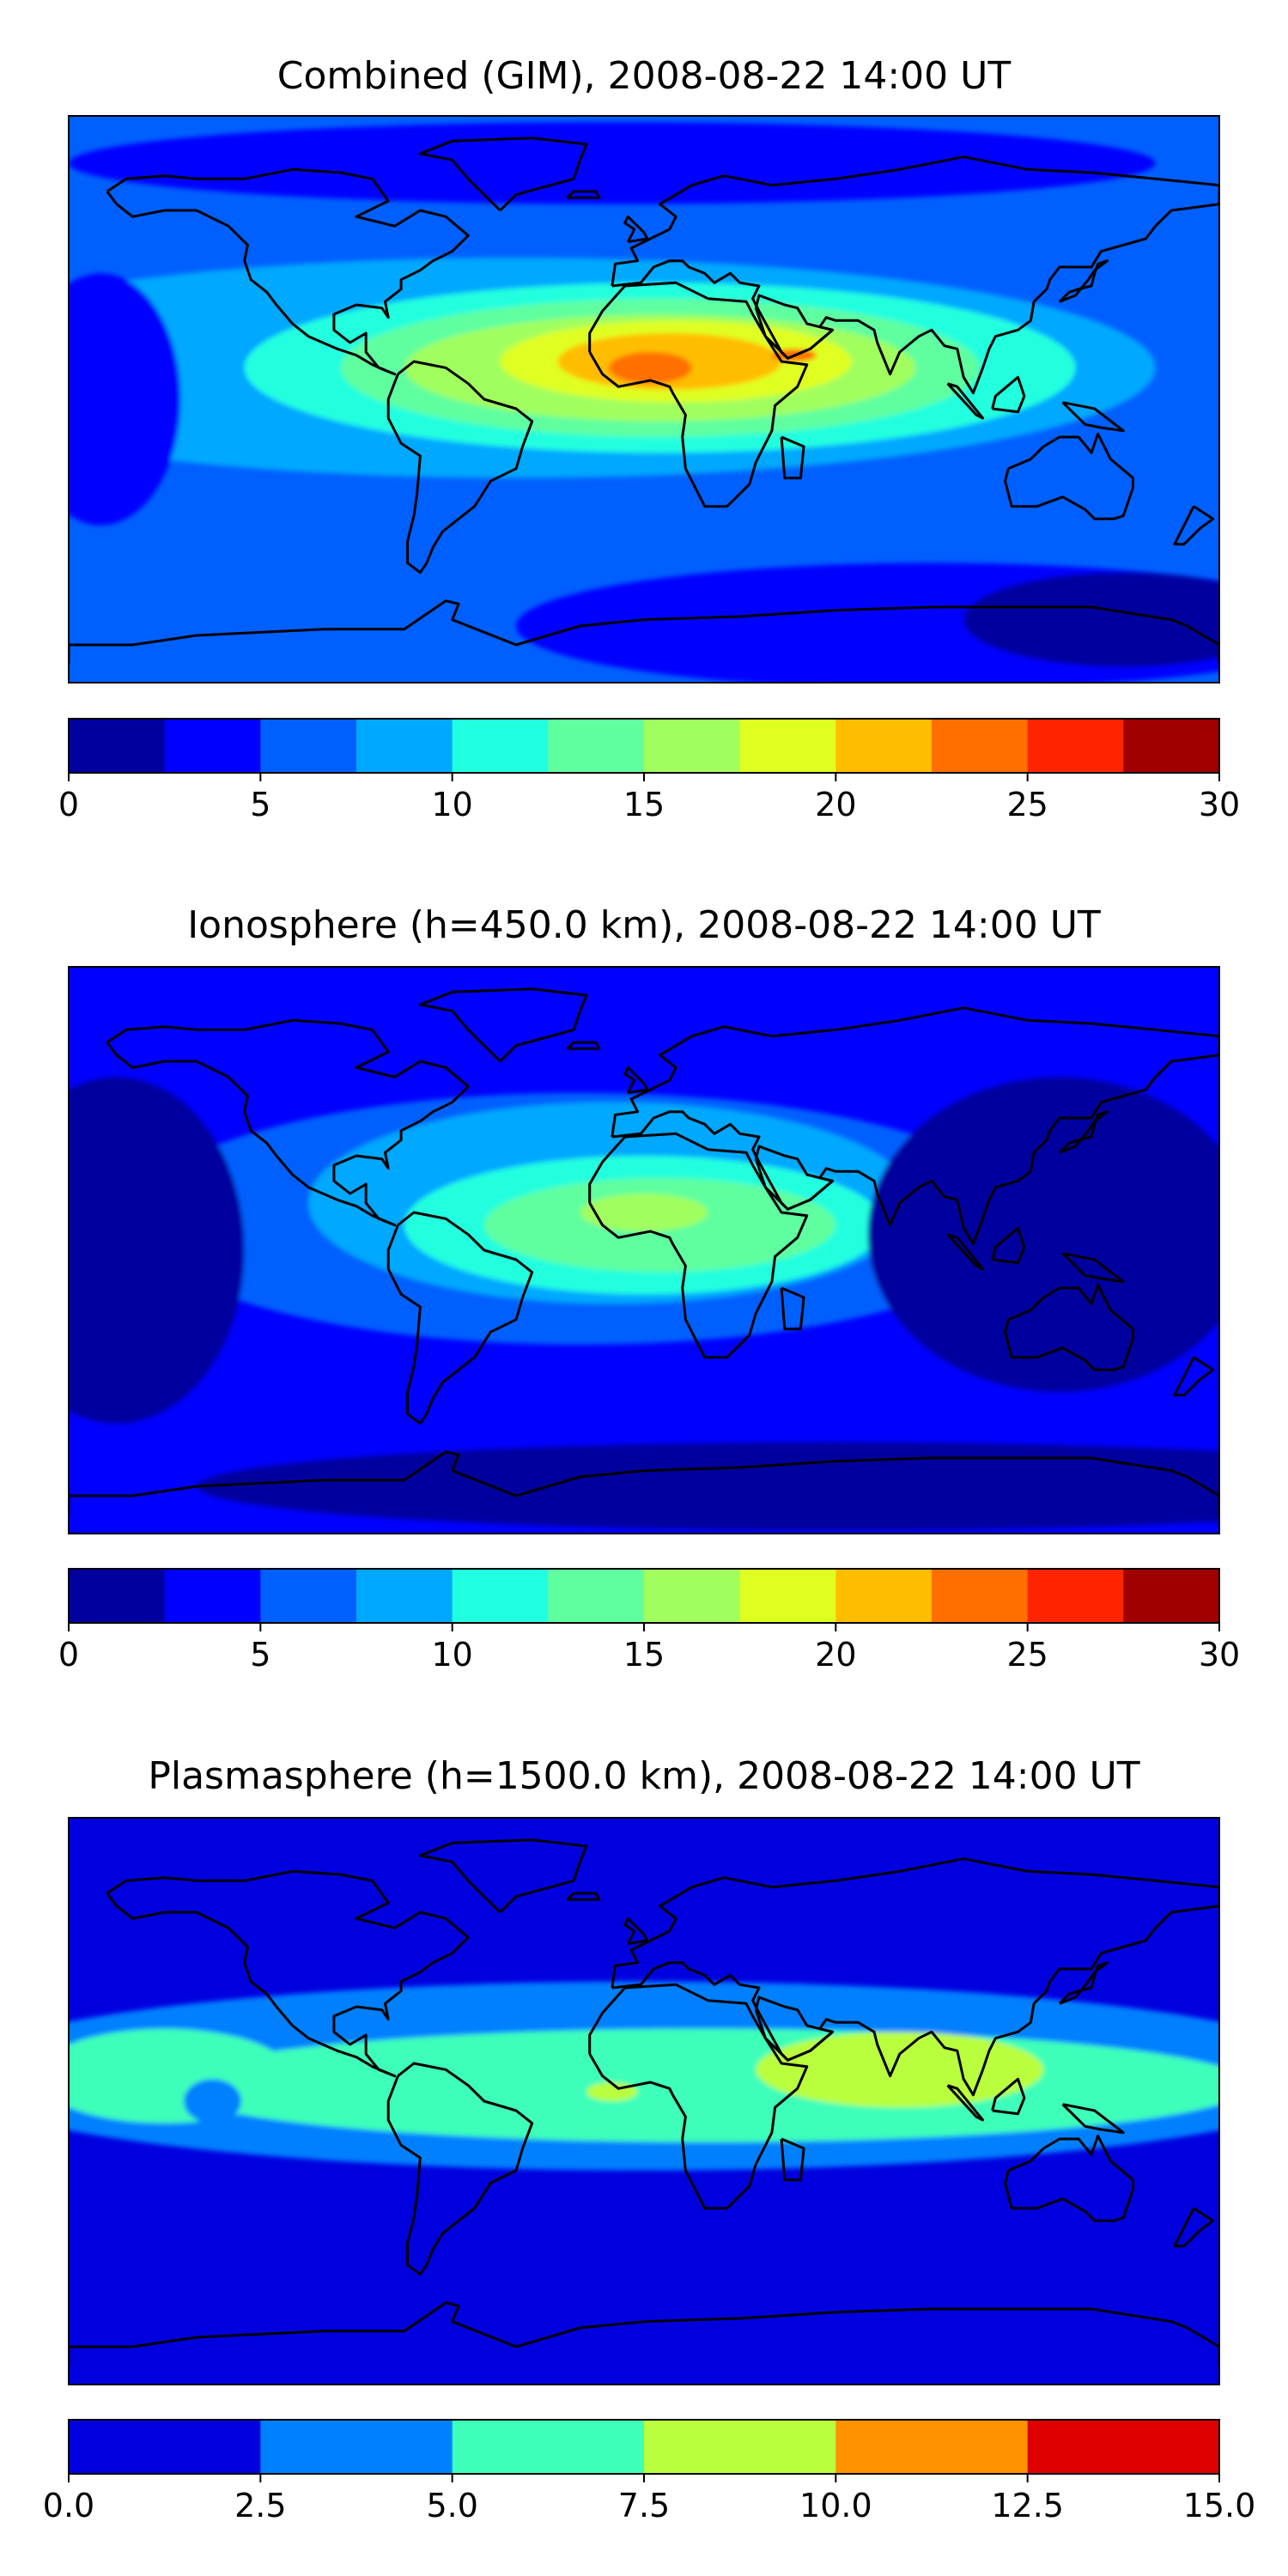  What do you see at coordinates (157, 1250) in the screenshot?
I see `contour-region-pacific-low` at bounding box center [157, 1250].